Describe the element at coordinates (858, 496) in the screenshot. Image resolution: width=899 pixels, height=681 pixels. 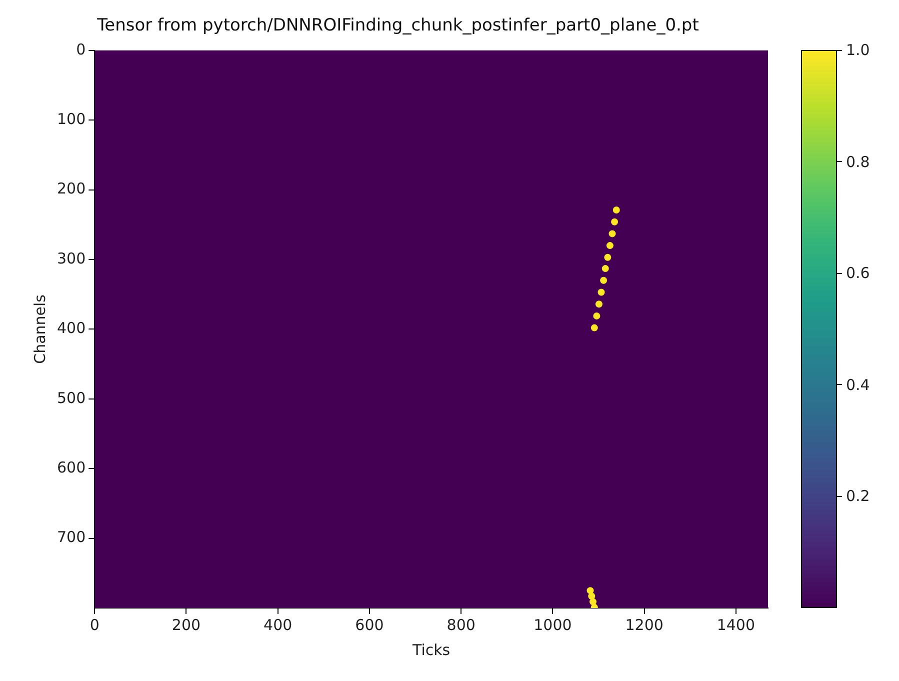
I see `color-bar-label: 0.2` at that location.